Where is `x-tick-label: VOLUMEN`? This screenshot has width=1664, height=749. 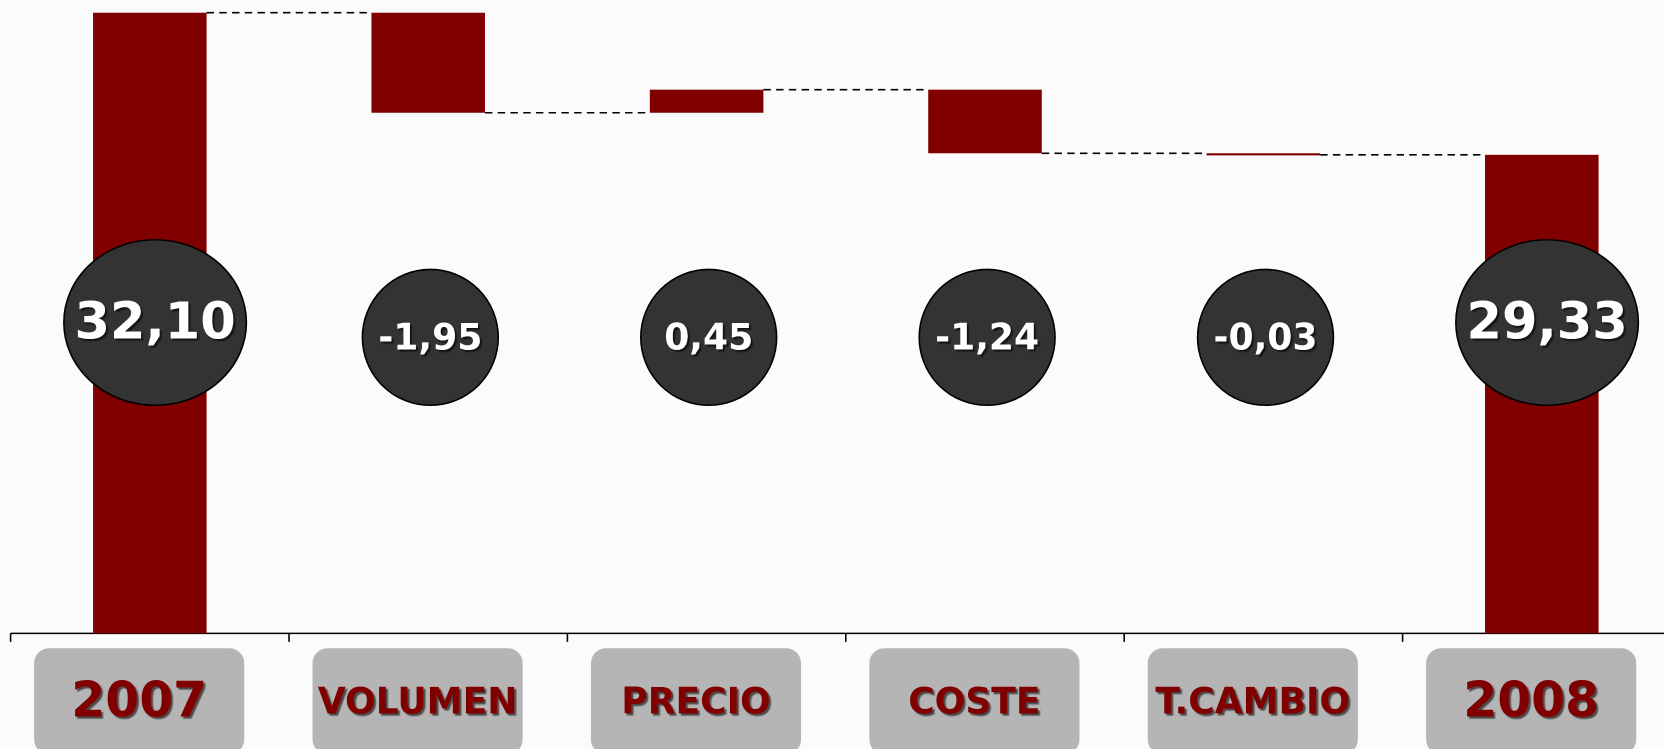 x-tick-label: VOLUMEN is located at coordinates (418, 701).